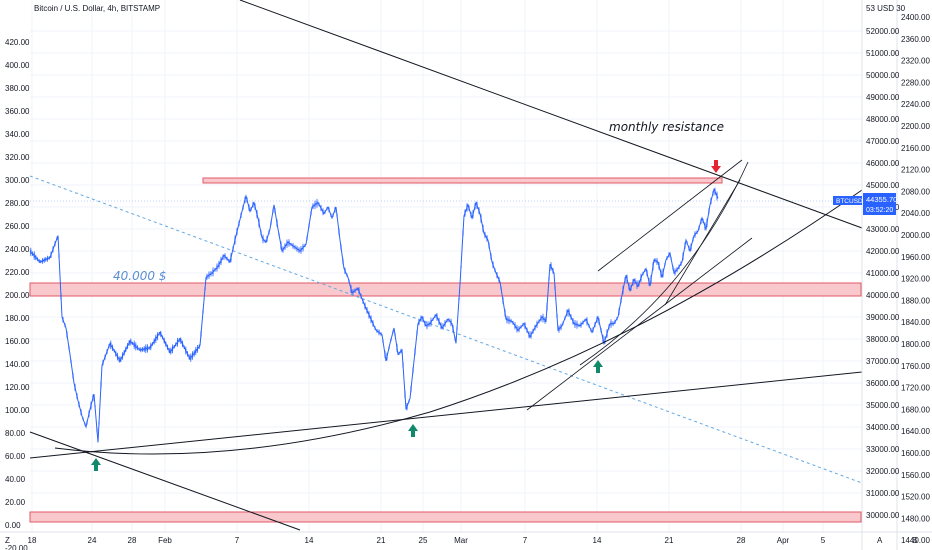 This screenshot has height=550, width=932. What do you see at coordinates (165, 540) in the screenshot?
I see `x-axis-tick-label: Feb` at bounding box center [165, 540].